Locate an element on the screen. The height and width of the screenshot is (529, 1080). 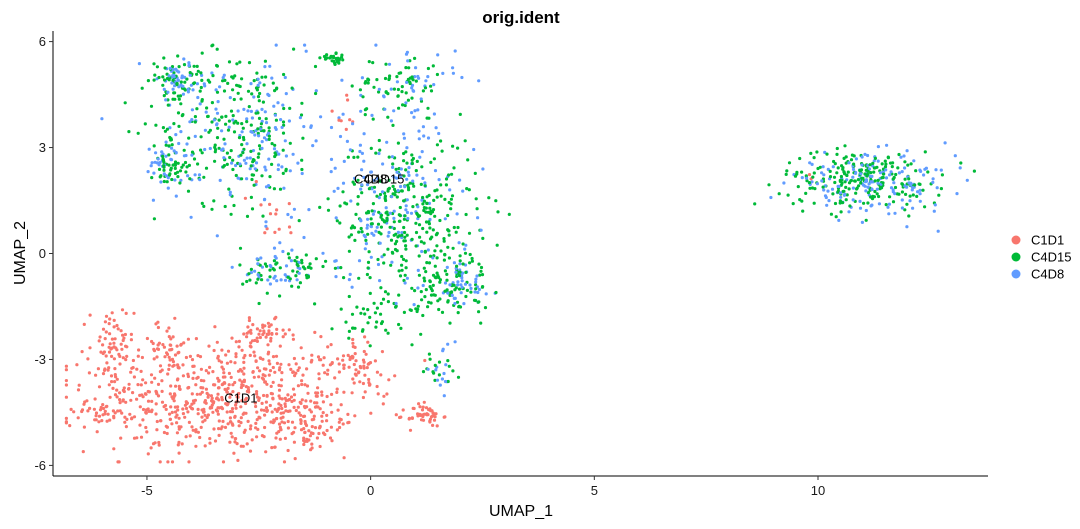
x-tick-label: -5 is located at coordinates (147, 490).